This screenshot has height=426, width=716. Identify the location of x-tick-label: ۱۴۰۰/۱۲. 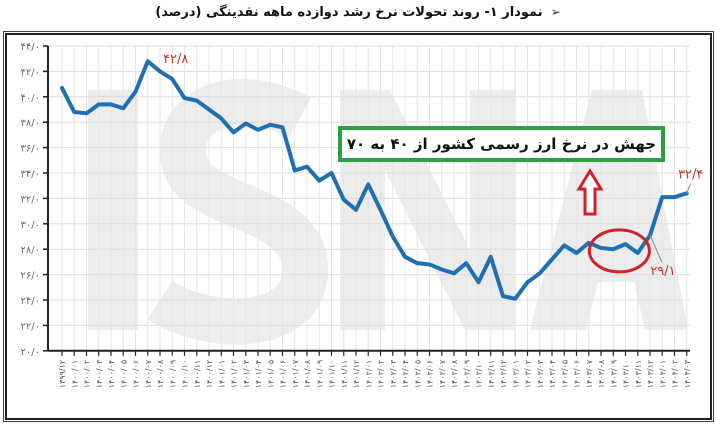
(209, 374).